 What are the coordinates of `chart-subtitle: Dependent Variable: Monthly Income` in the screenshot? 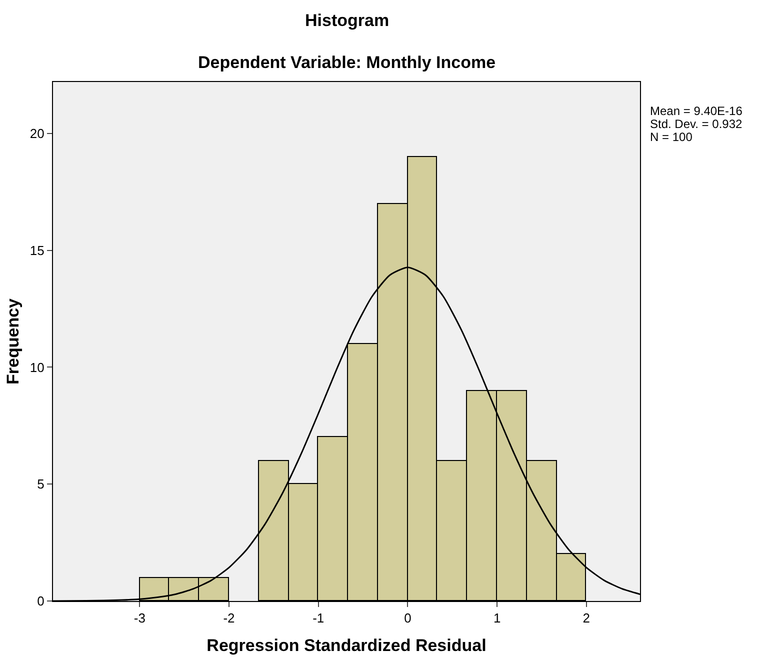 It's located at (347, 62).